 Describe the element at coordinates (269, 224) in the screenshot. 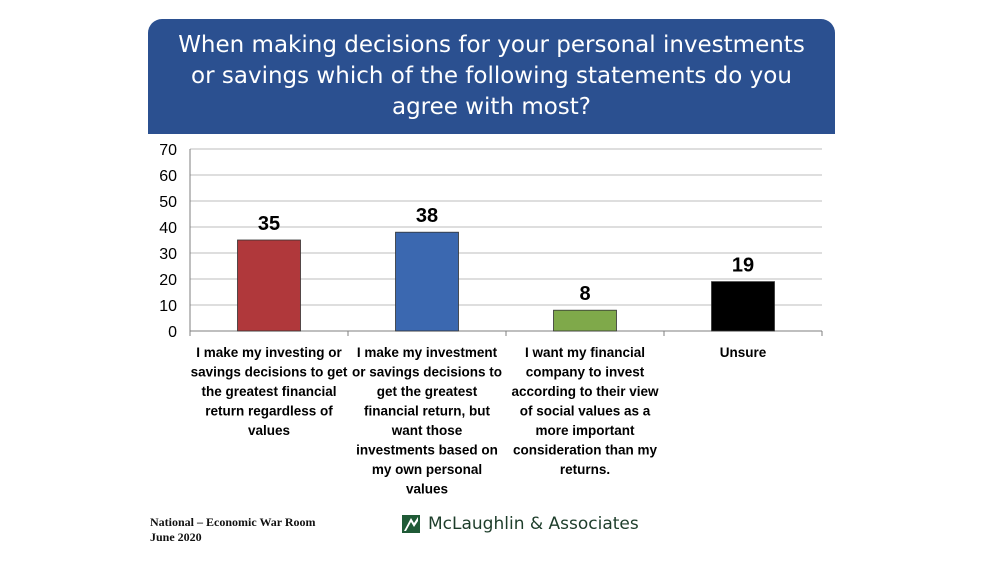

I see `data-label: 35` at that location.